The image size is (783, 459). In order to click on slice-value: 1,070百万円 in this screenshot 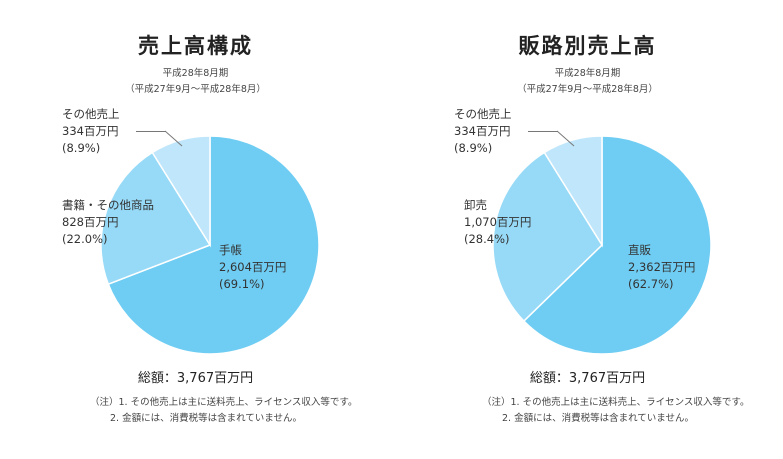, I will do `click(498, 222)`.